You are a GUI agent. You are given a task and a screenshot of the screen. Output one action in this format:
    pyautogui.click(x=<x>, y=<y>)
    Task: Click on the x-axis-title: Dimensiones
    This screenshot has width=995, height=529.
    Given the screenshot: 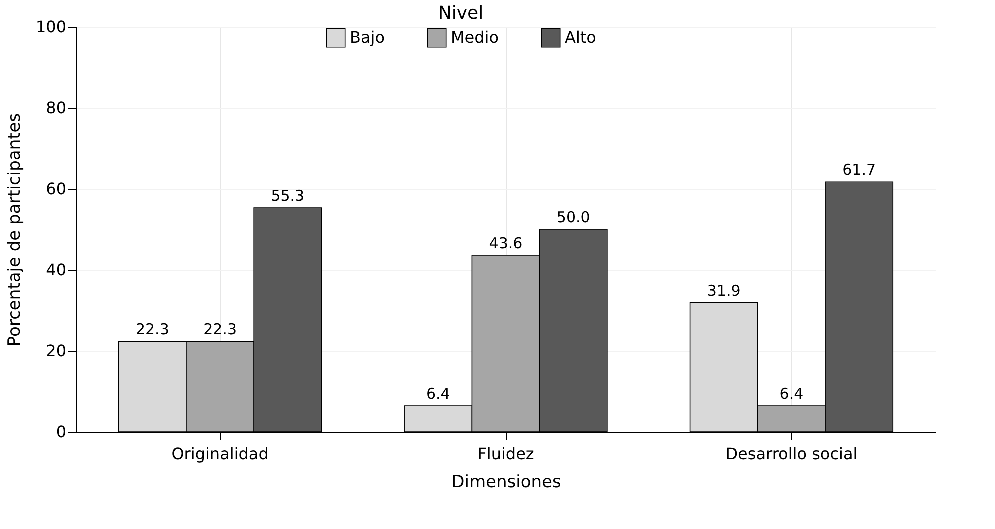 What is the action you would take?
    pyautogui.click(x=507, y=482)
    